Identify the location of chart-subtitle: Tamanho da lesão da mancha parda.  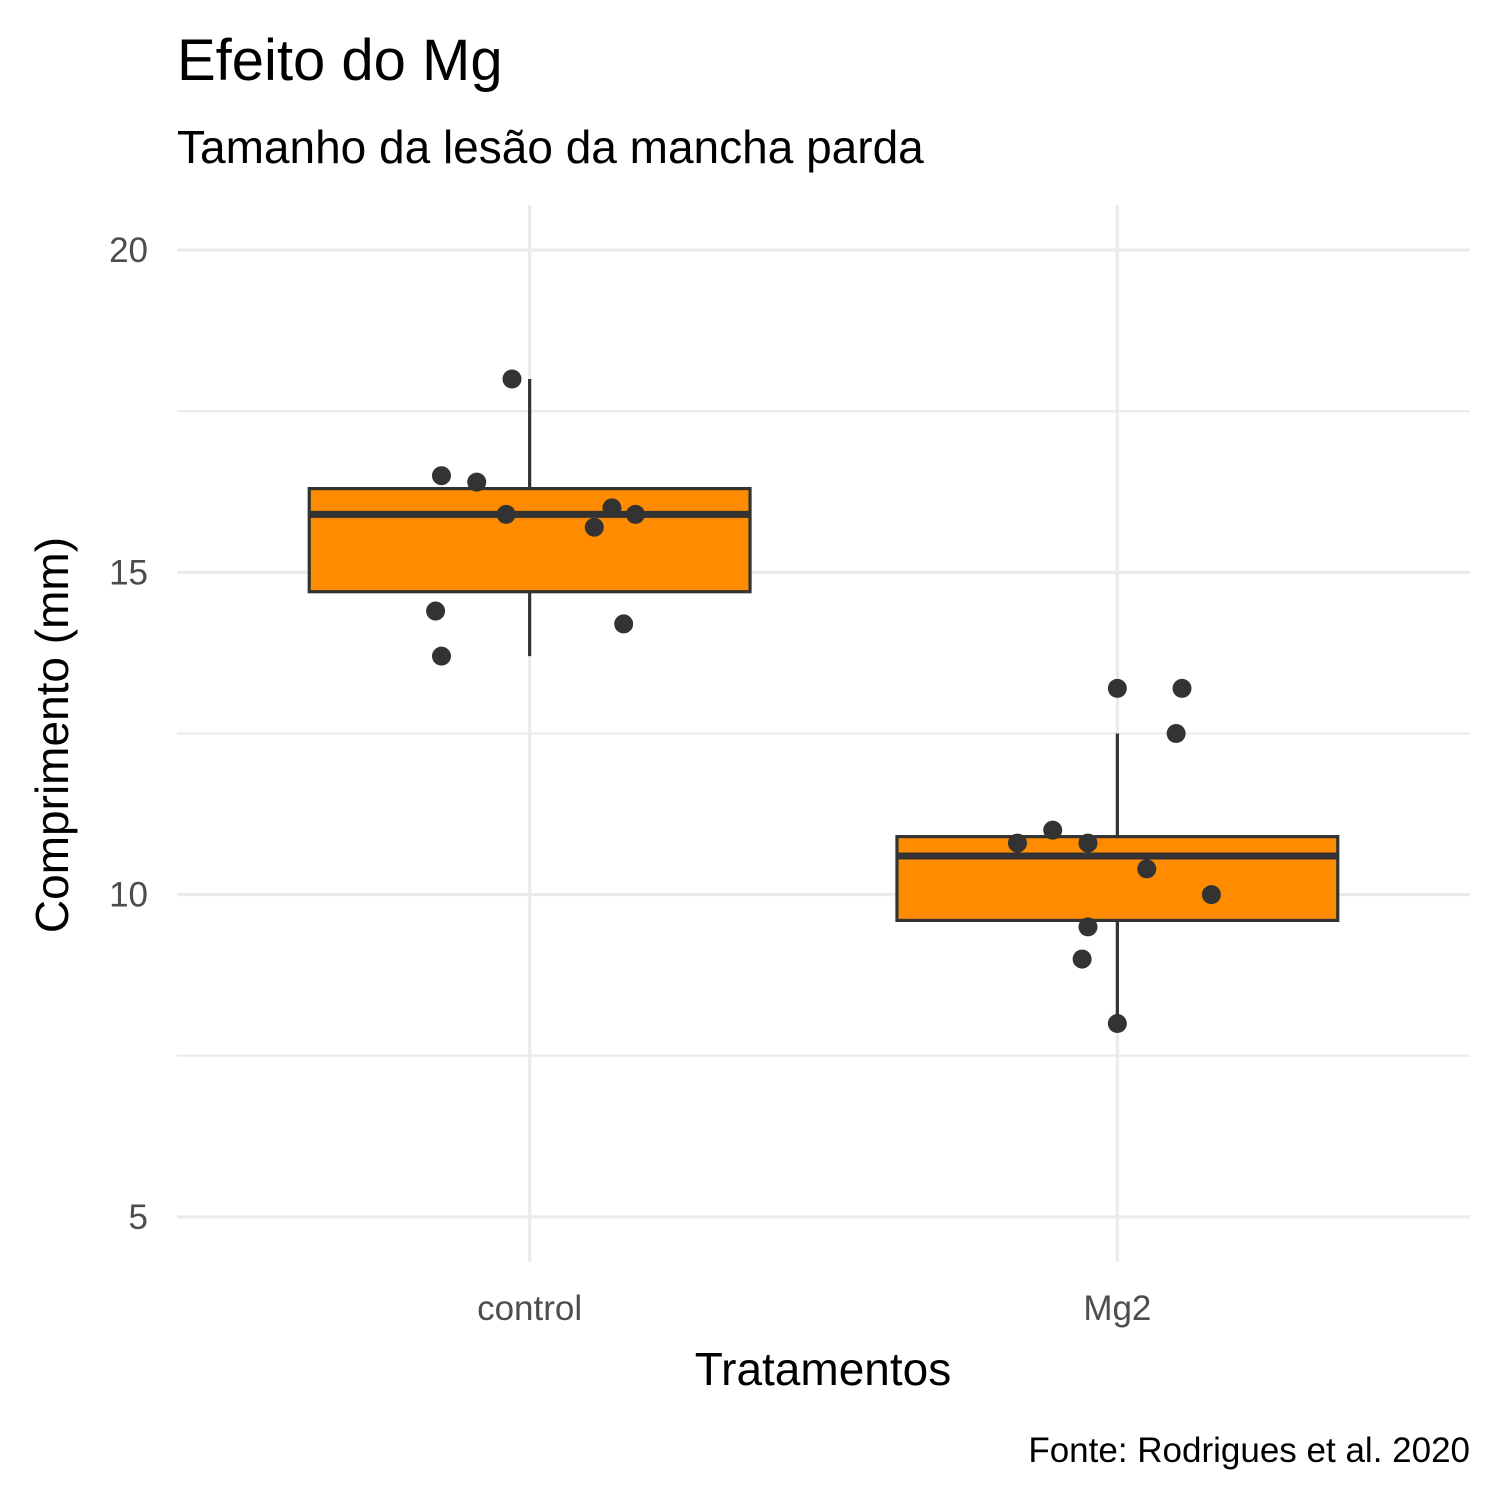
(550, 147).